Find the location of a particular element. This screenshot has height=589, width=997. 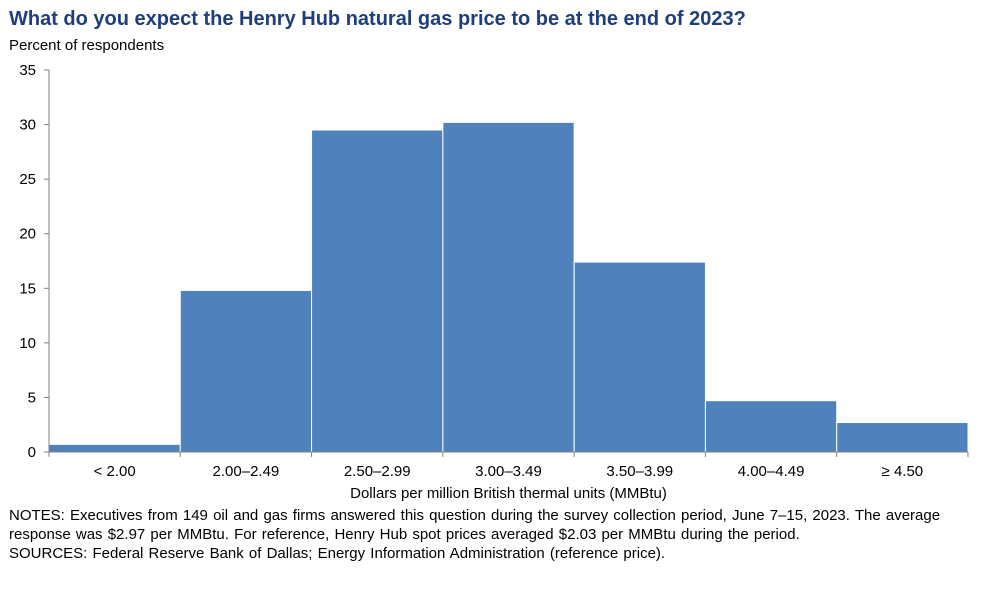

y-tick-label-30: 30 is located at coordinates (27, 125).